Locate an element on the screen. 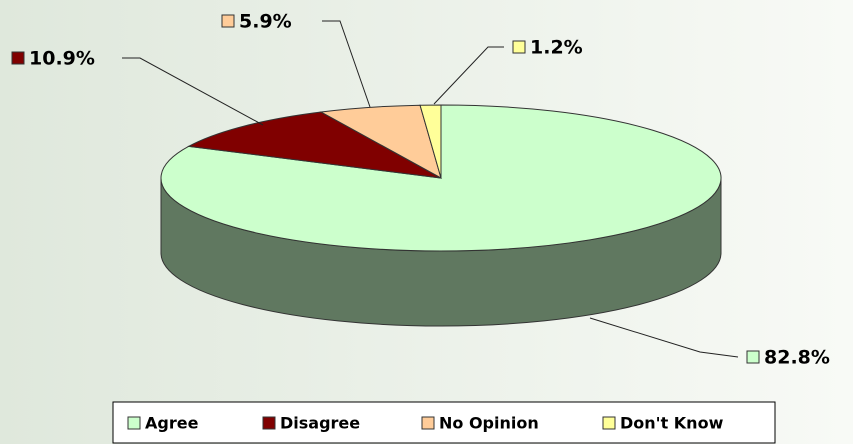 This screenshot has width=853, height=444. data-label: 1.2% is located at coordinates (556, 48).